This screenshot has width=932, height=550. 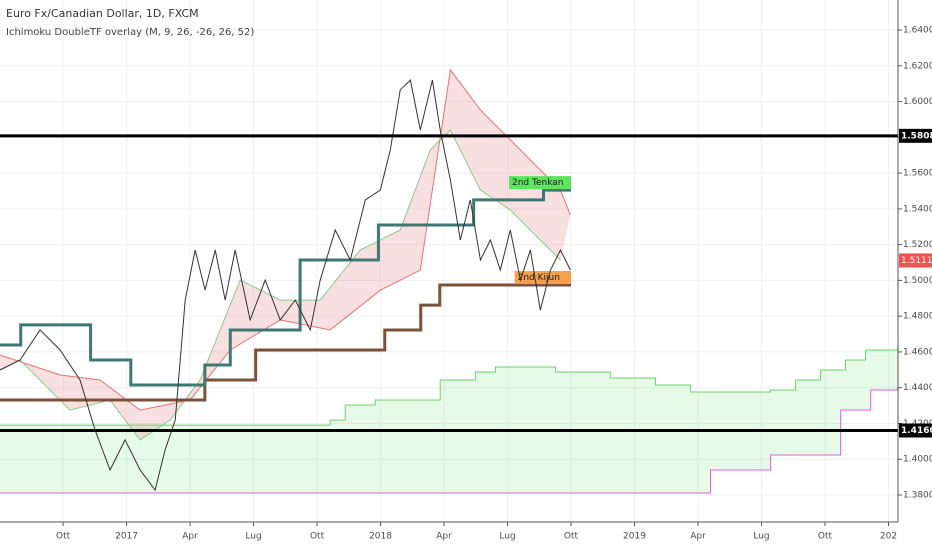 I want to click on series-label: 2nd Tenkan, so click(x=538, y=183).